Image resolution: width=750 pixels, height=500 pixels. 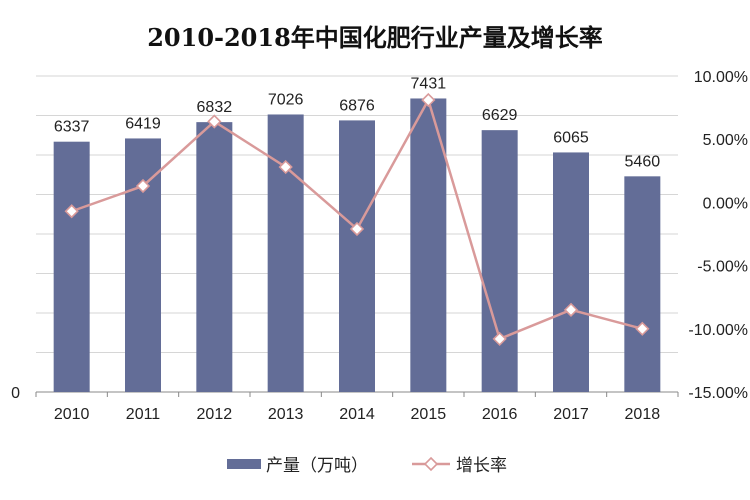 What do you see at coordinates (215, 107) in the screenshot?
I see `bar-data-label: 6832` at bounding box center [215, 107].